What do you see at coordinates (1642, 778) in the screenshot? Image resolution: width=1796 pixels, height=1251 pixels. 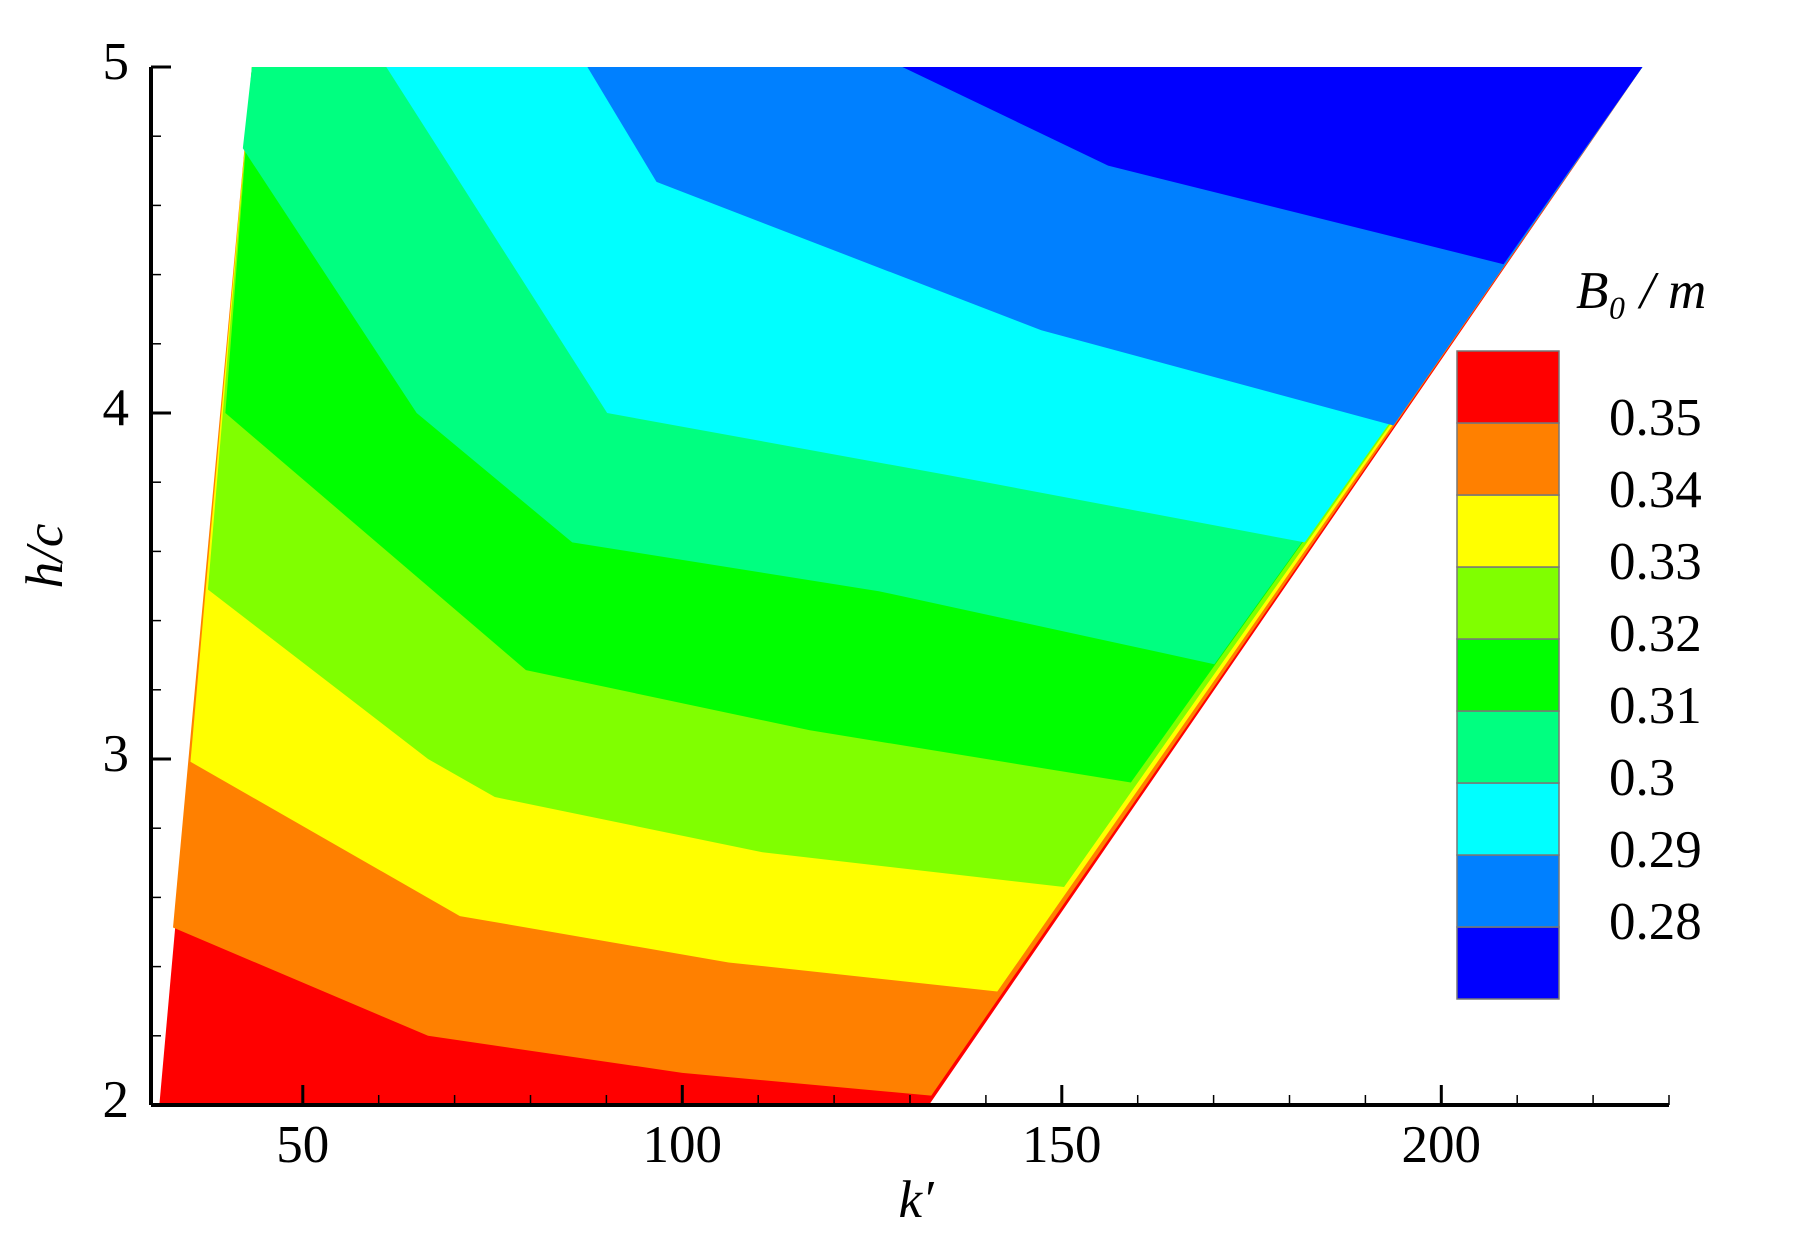 I see `legend-label: 0.3` at bounding box center [1642, 778].